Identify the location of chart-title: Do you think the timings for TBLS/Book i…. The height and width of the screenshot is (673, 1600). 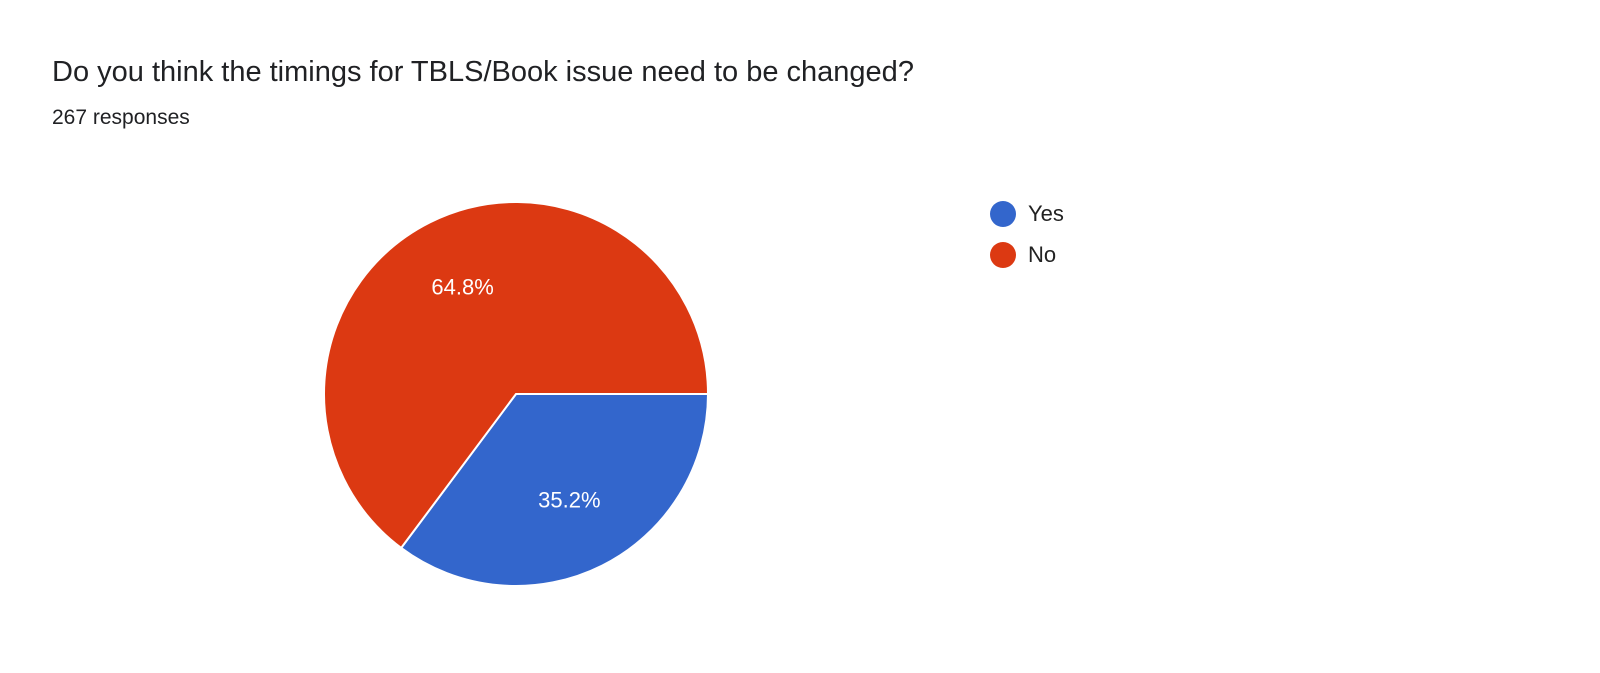
(483, 72).